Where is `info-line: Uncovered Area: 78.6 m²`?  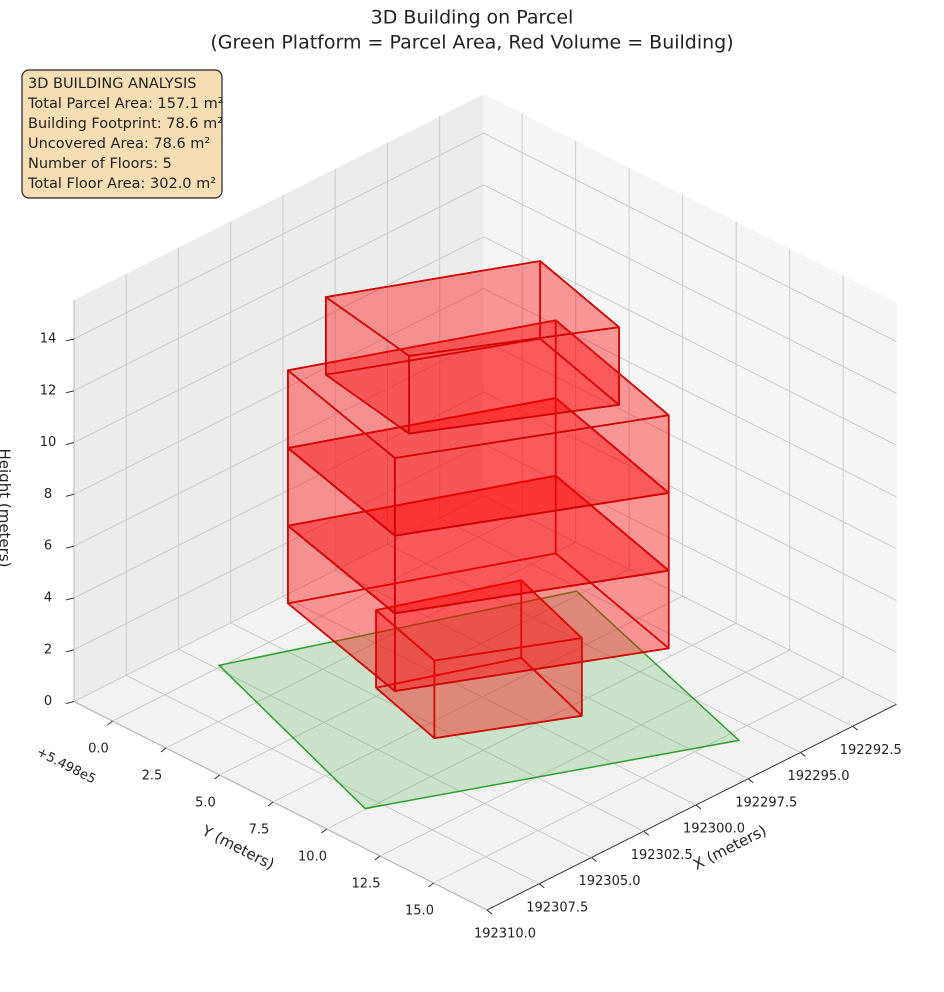 info-line: Uncovered Area: 78.6 m² is located at coordinates (119, 144).